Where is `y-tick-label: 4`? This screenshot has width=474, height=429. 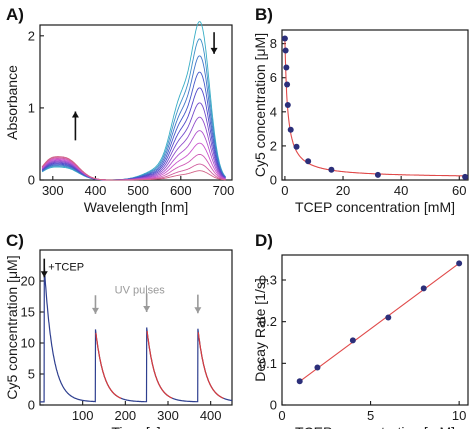
y-tick-label: 4 is located at coordinates (273, 111).